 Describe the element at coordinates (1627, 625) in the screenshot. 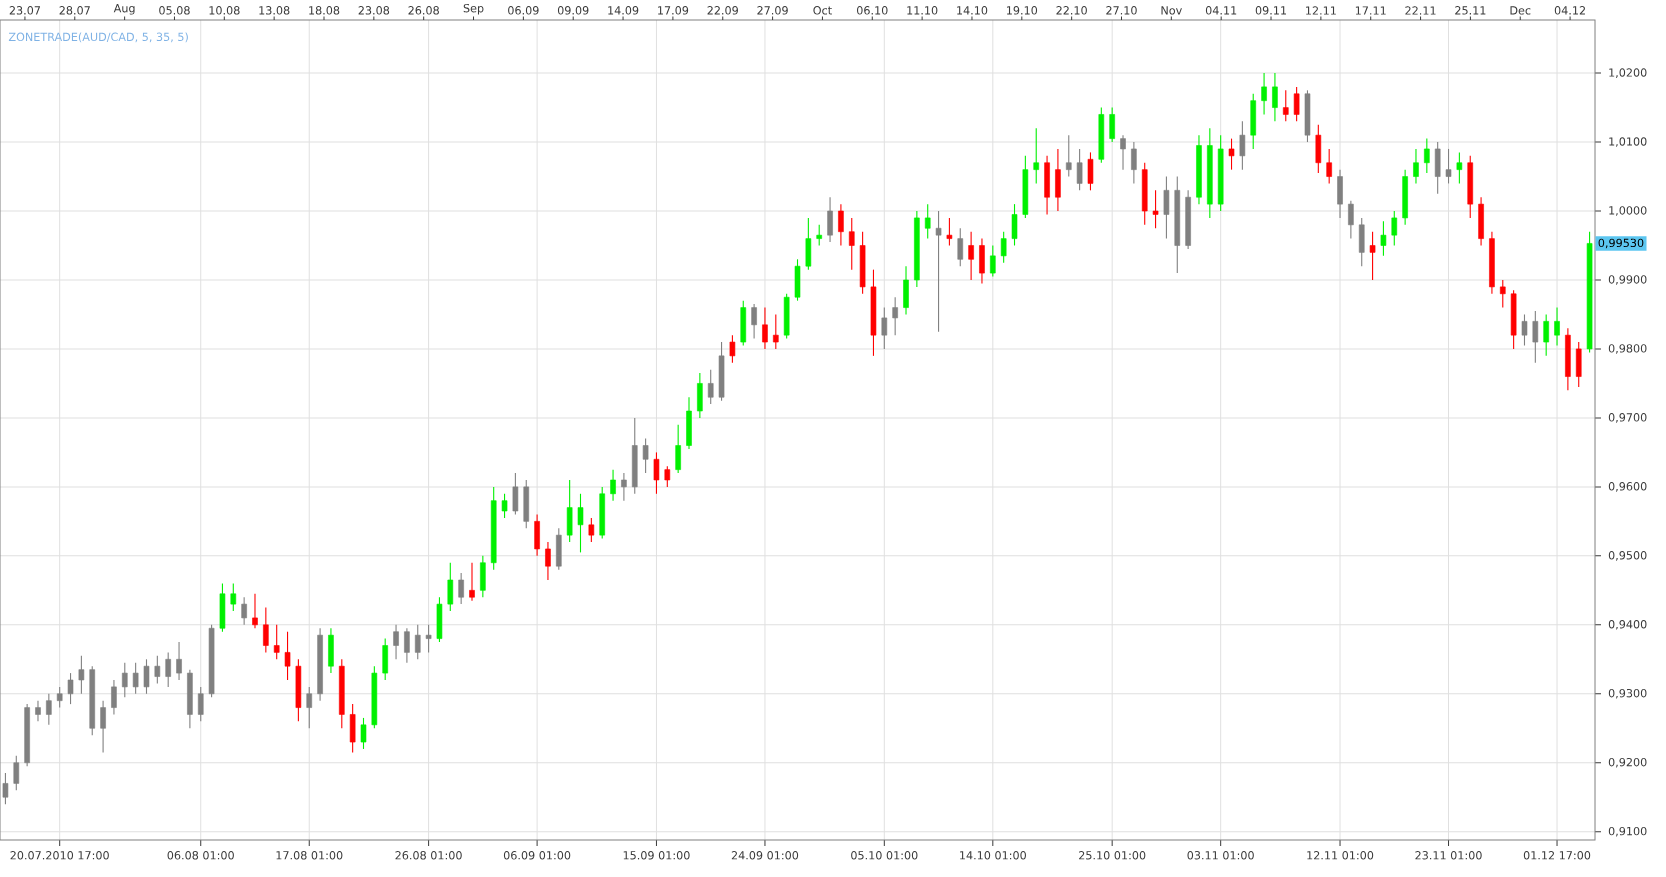

I see `y-tick-label: 0,9400` at that location.